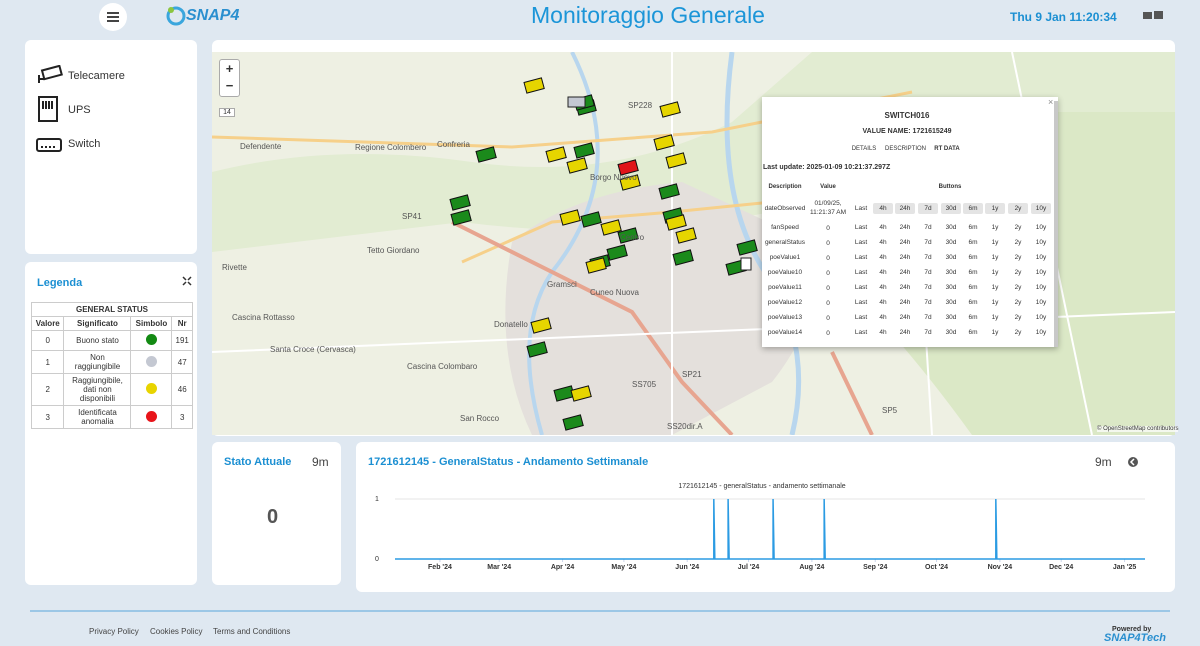 Image resolution: width=1200 pixels, height=646 pixels. Describe the element at coordinates (313, 349) in the screenshot. I see `place-label: Santa Croce (Cervasca)` at that location.